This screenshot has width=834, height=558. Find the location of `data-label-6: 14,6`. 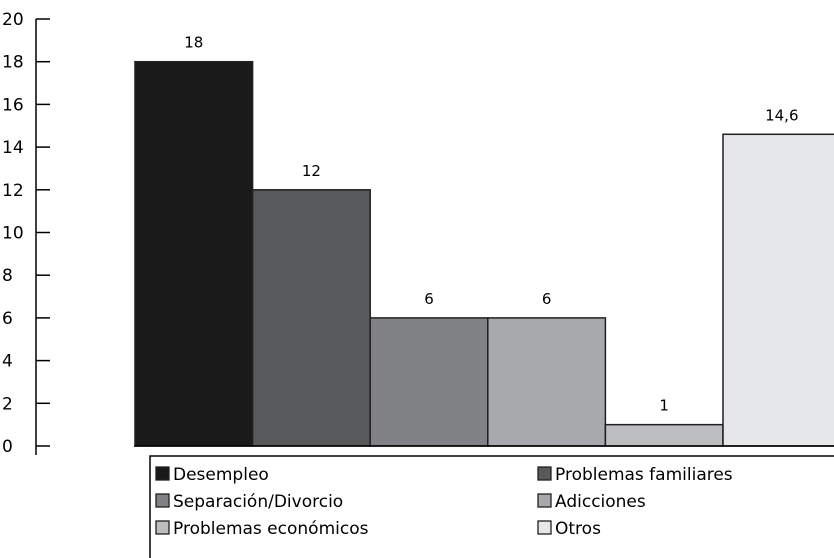

data-label-6: 14,6 is located at coordinates (781, 115).